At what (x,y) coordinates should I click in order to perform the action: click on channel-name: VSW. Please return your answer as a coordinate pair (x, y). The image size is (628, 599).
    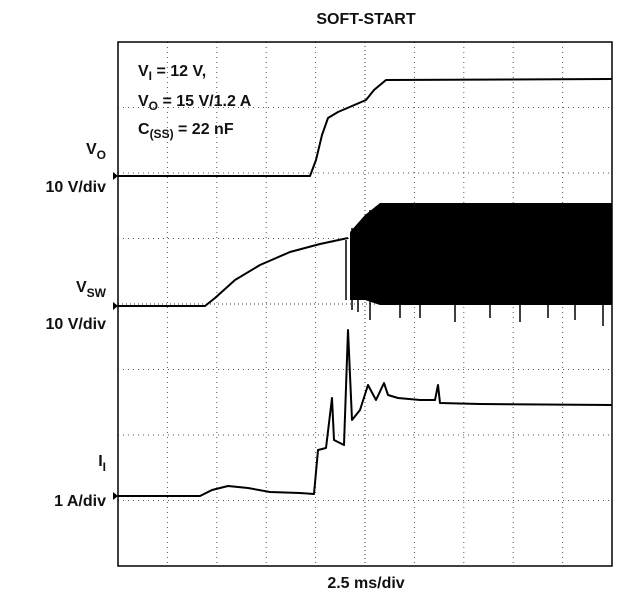
    Looking at the image, I should click on (91, 289).